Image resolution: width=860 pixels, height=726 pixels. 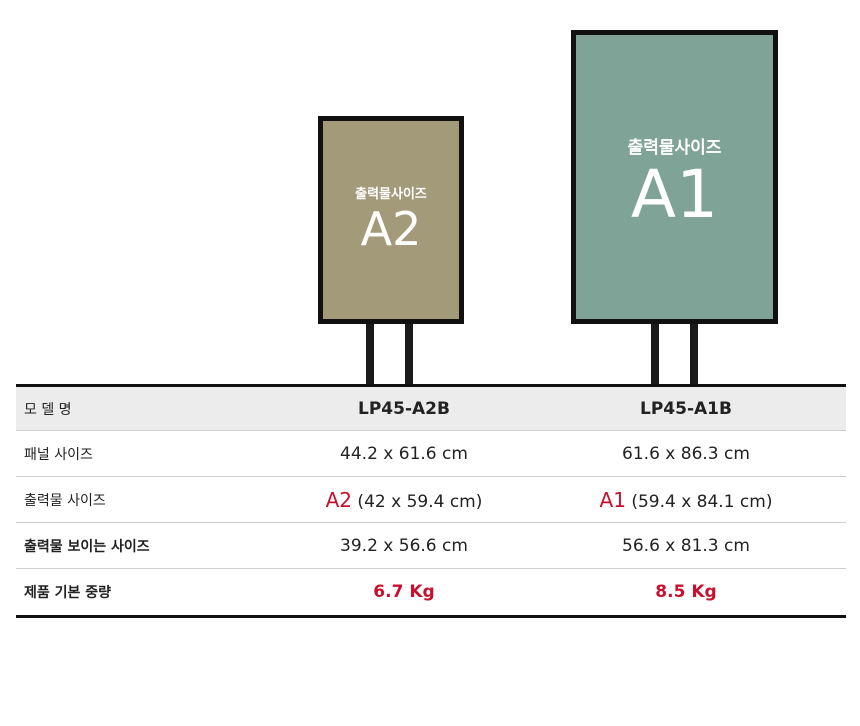 What do you see at coordinates (65, 500) in the screenshot?
I see `print-size-label: 출력물 사이즈` at bounding box center [65, 500].